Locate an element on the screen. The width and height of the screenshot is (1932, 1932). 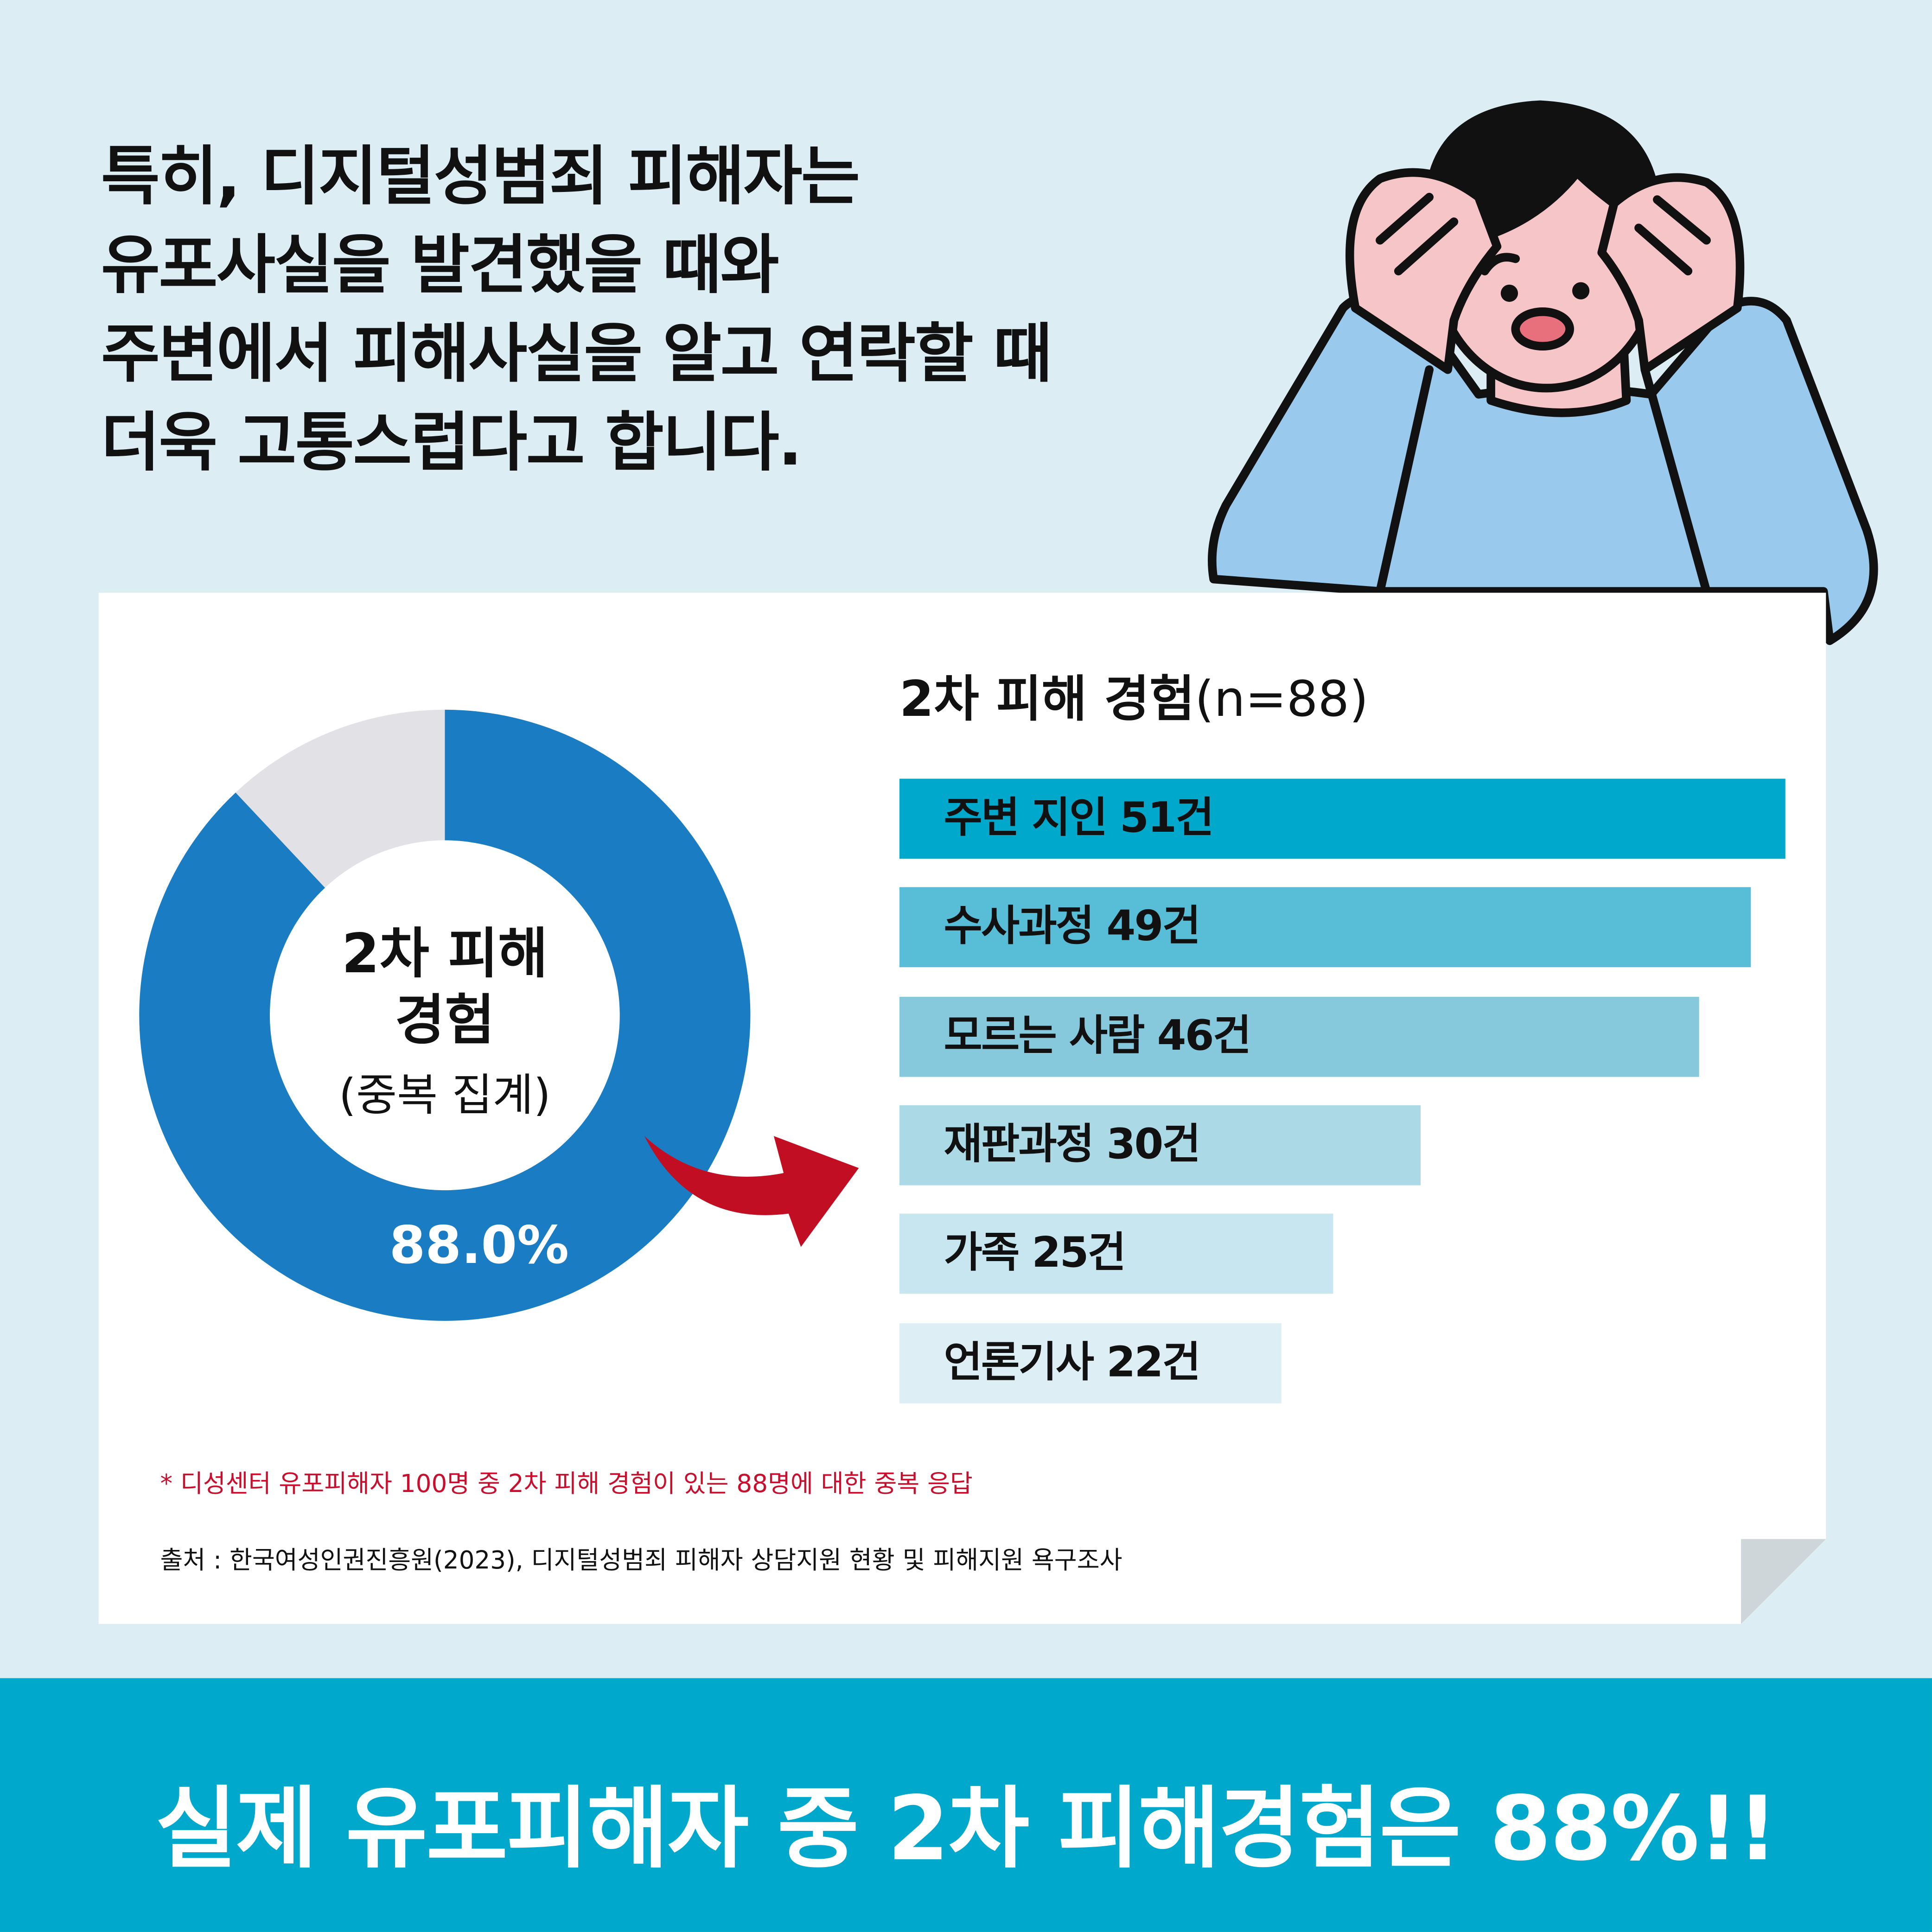
bar: 언론기사 22건 is located at coordinates (1090, 1363).